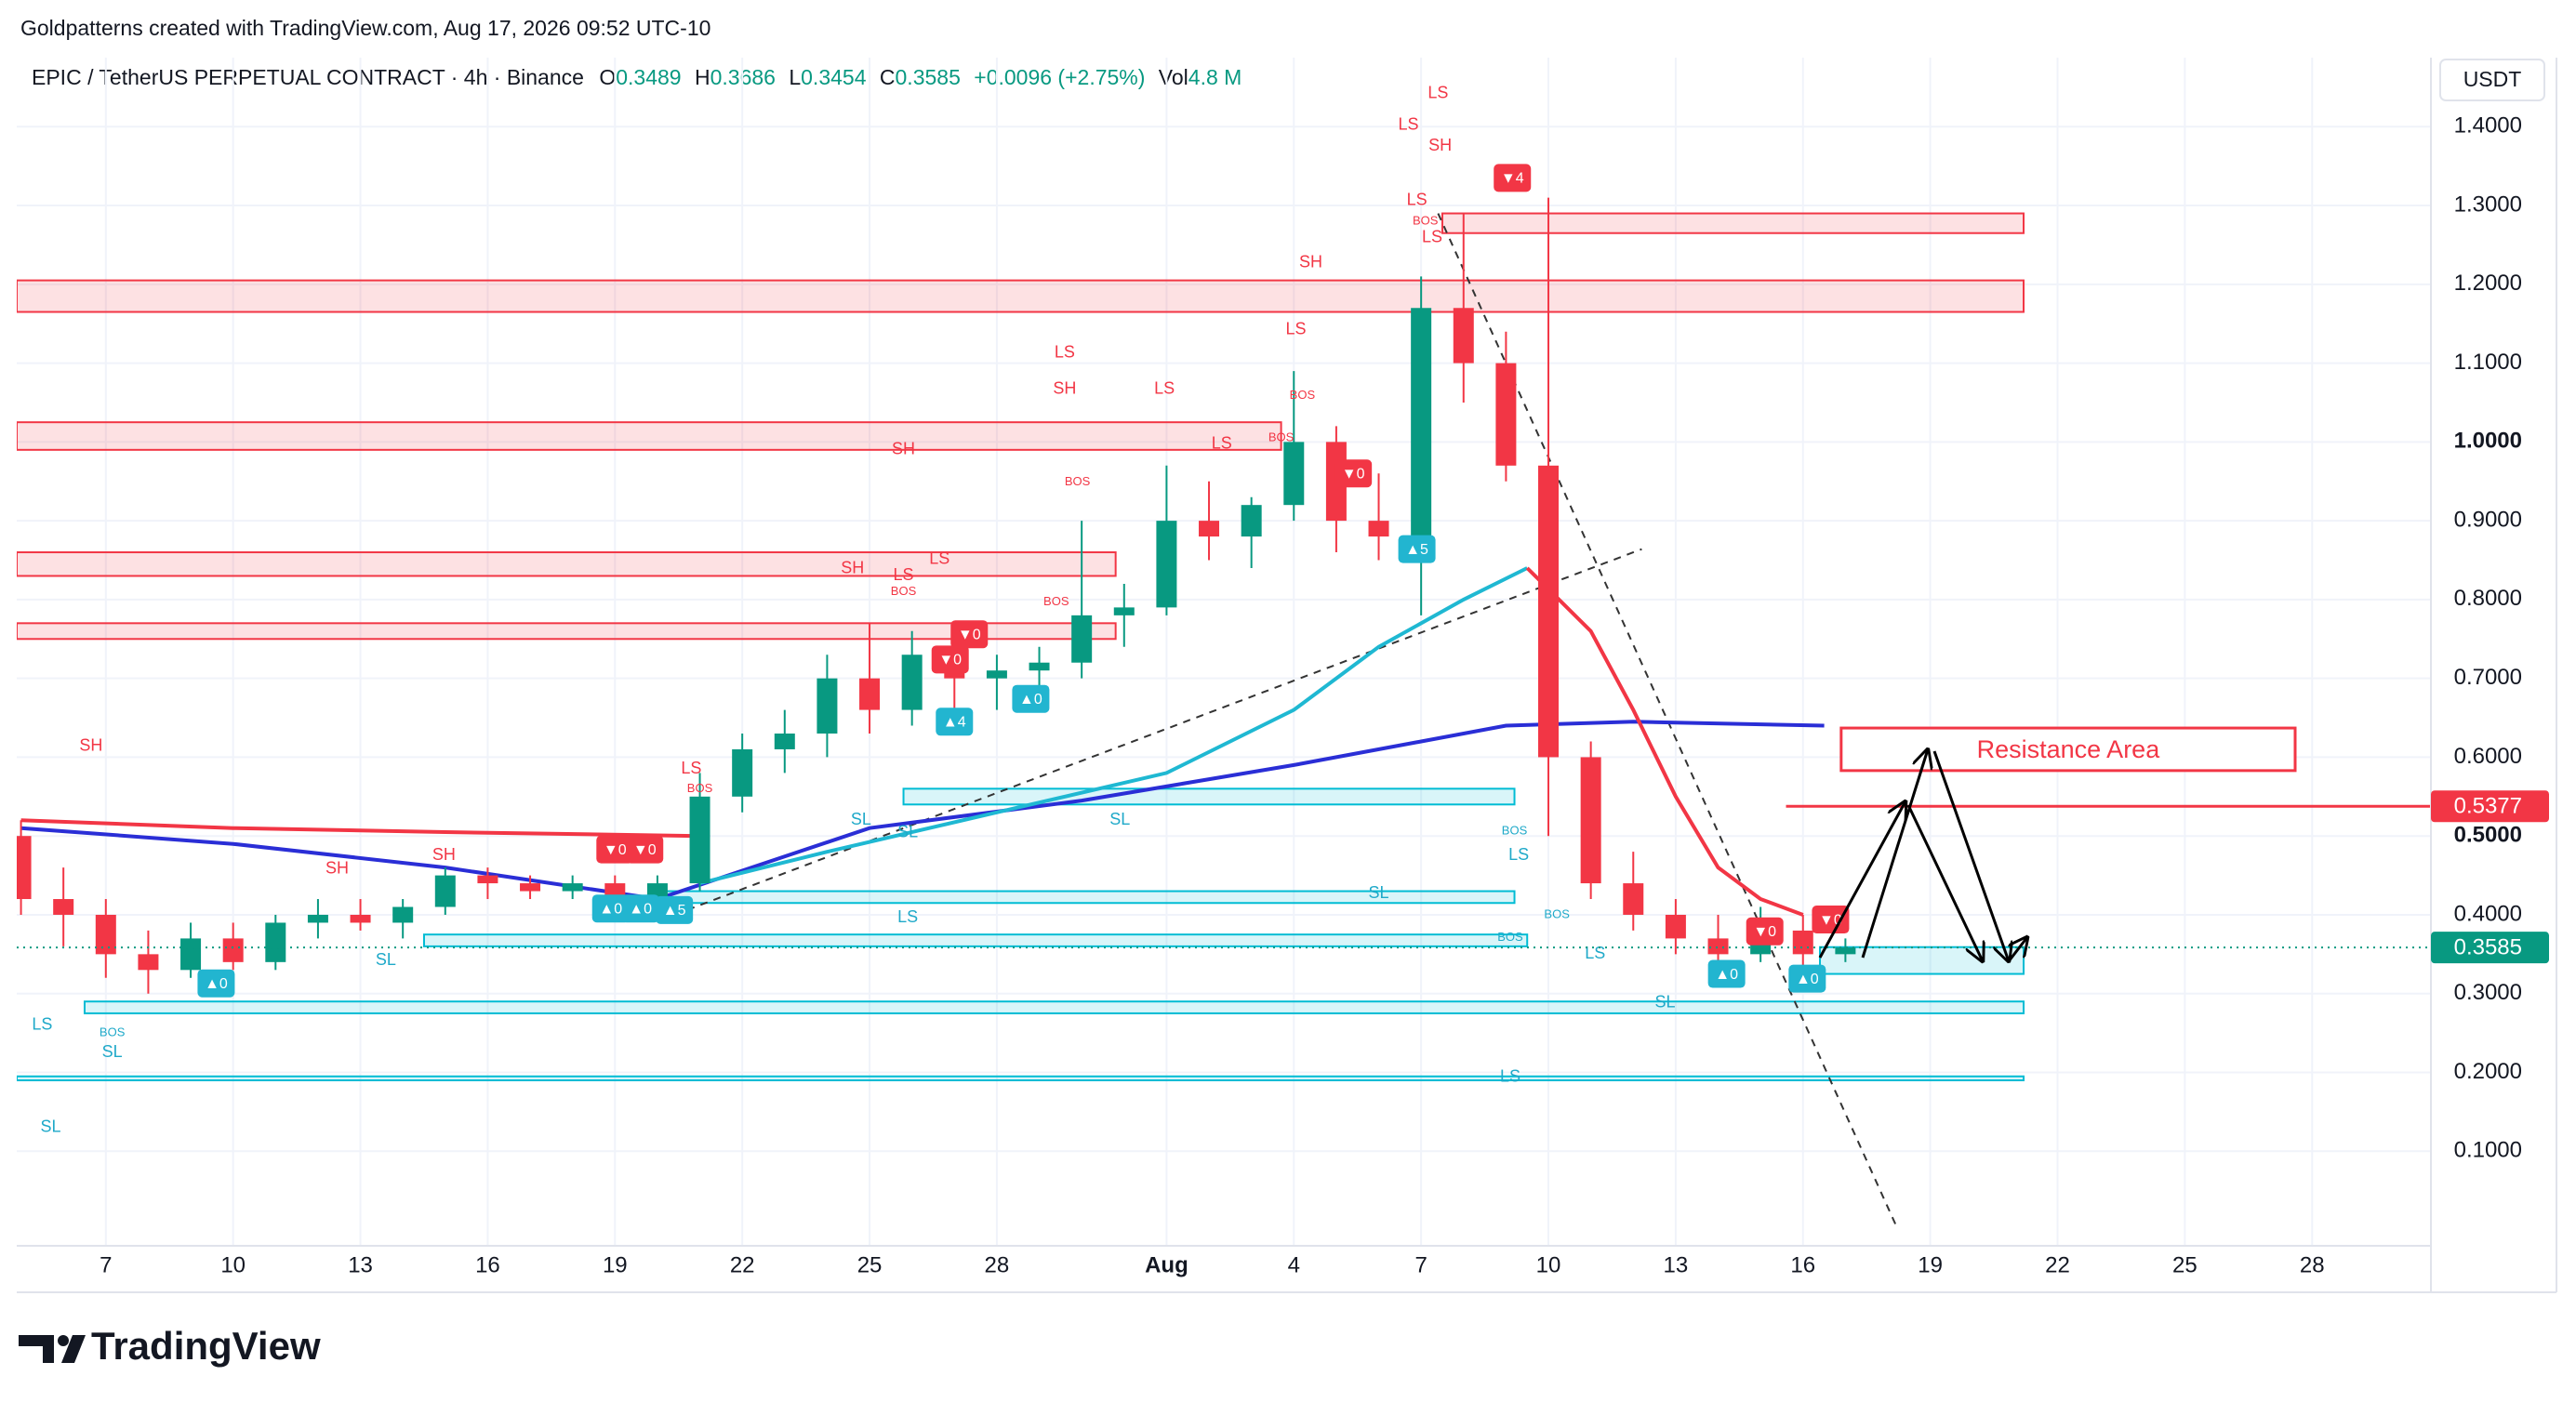 The width and height of the screenshot is (2576, 1402). I want to click on currency: USDT, so click(2492, 79).